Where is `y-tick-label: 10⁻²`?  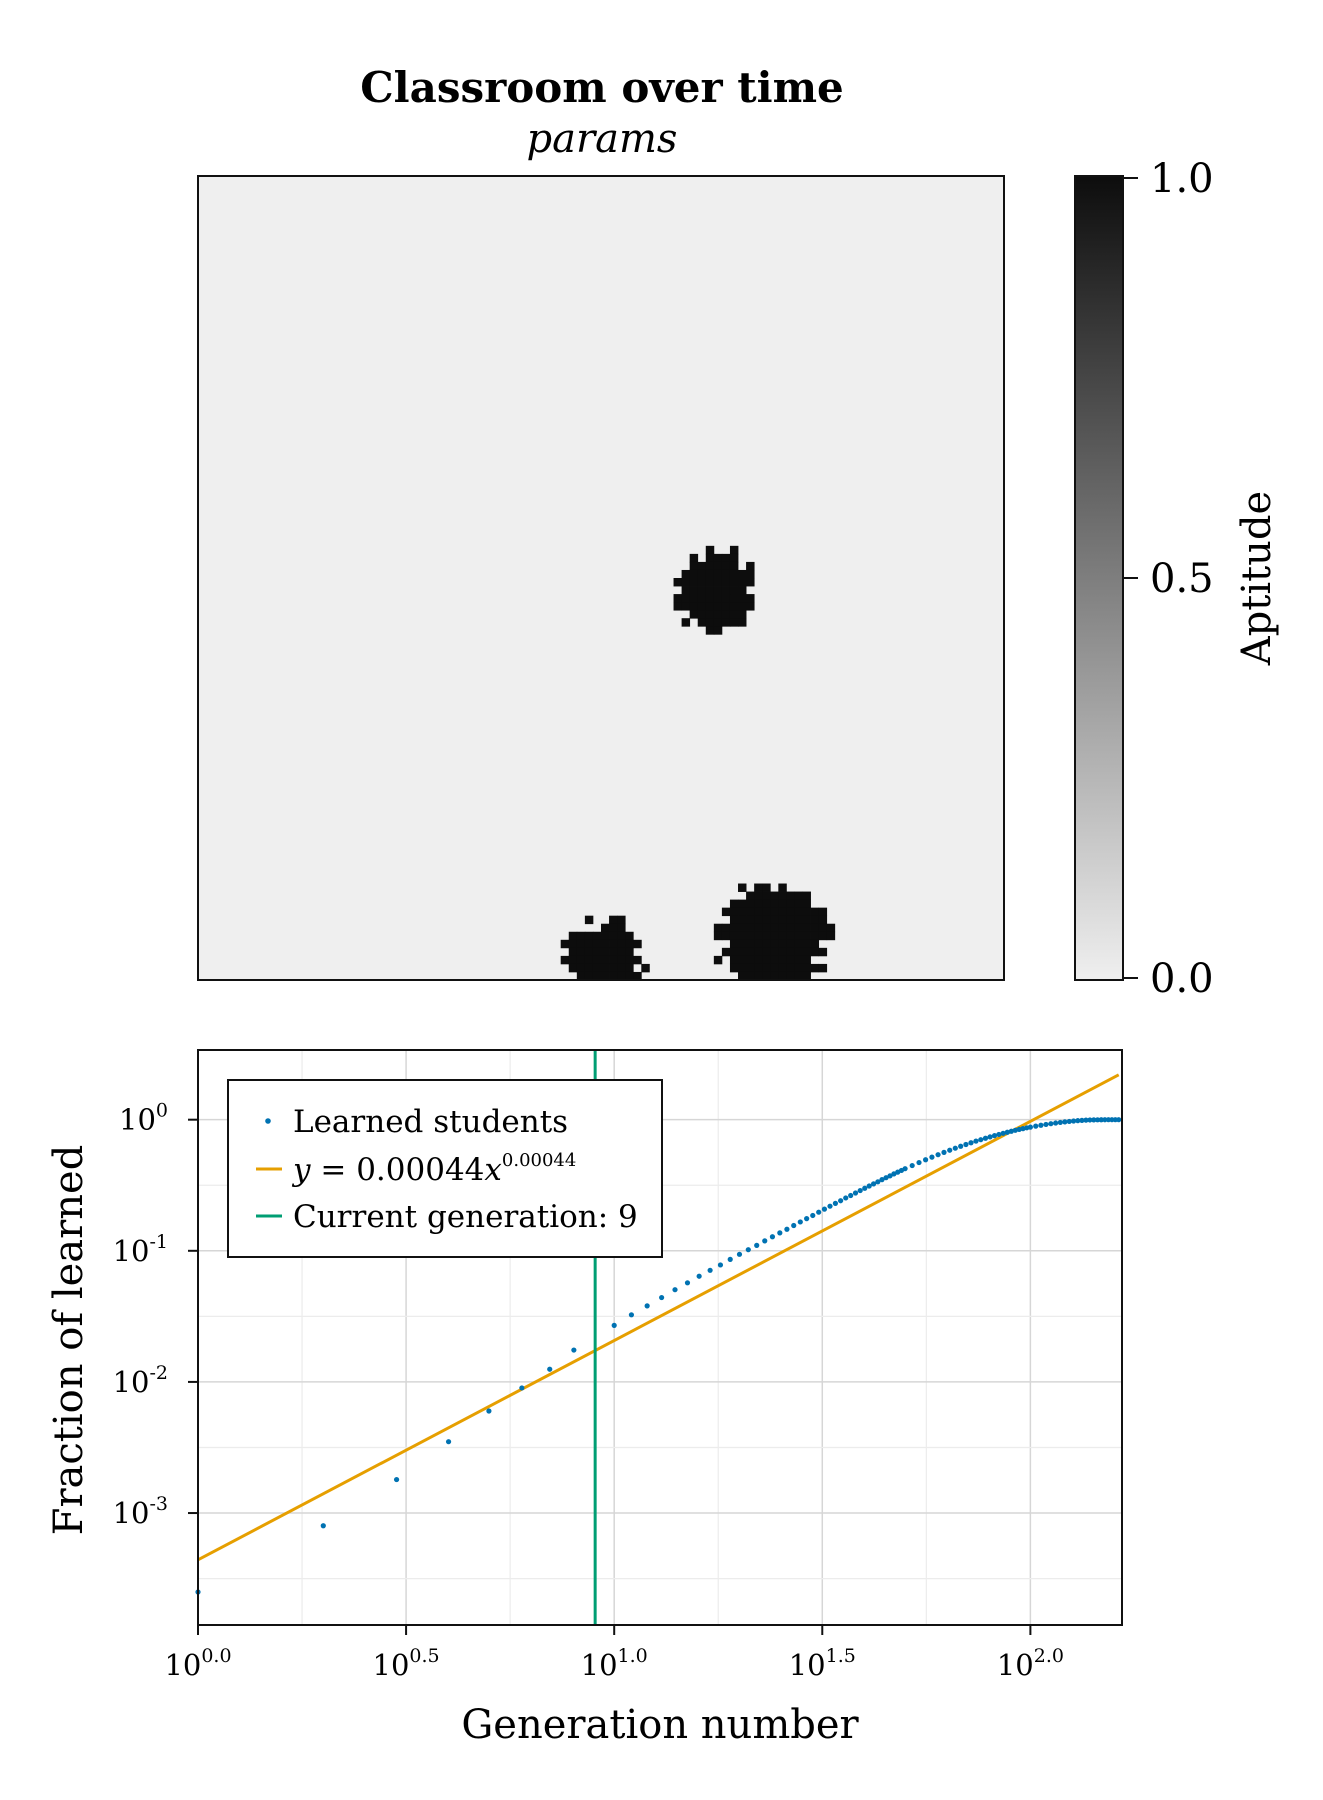 y-tick-label: 10⁻² is located at coordinates (140, 1380).